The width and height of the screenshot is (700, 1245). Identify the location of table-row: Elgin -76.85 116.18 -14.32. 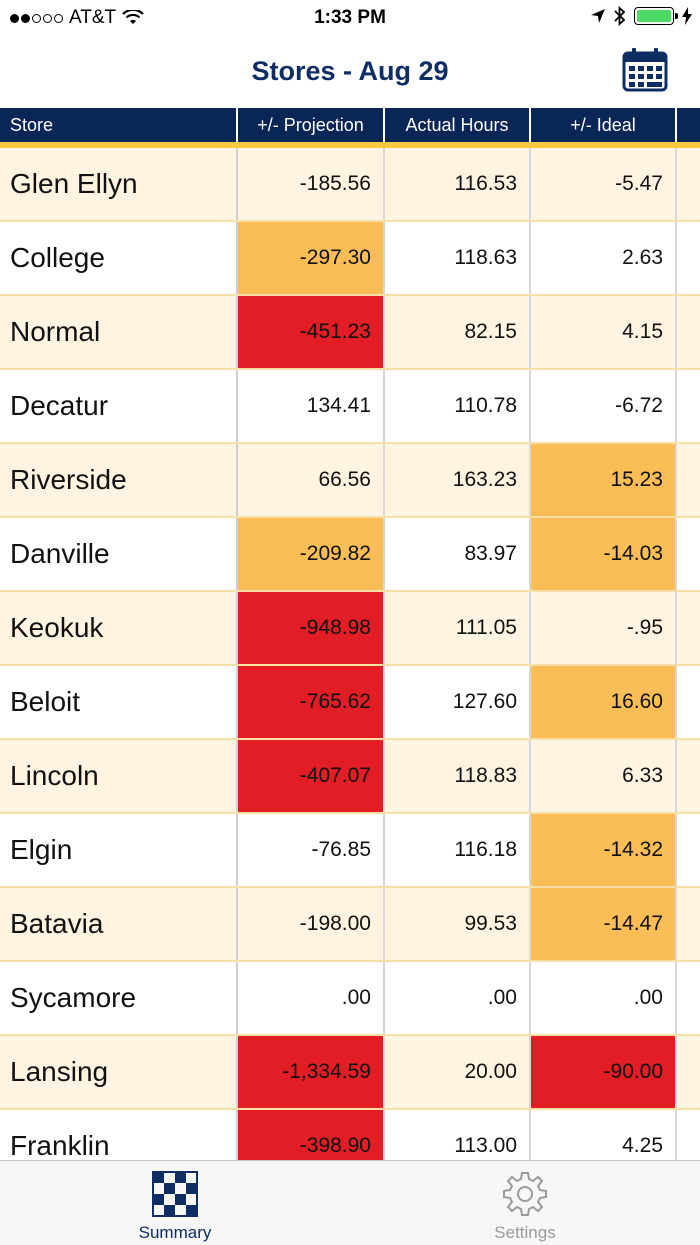
(350, 851).